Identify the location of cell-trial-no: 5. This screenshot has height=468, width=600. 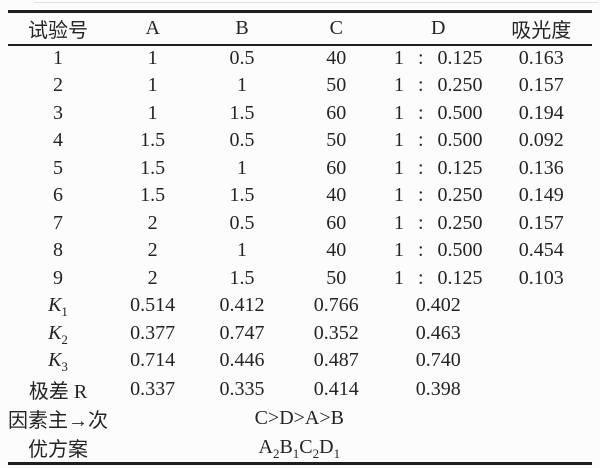
(58, 167).